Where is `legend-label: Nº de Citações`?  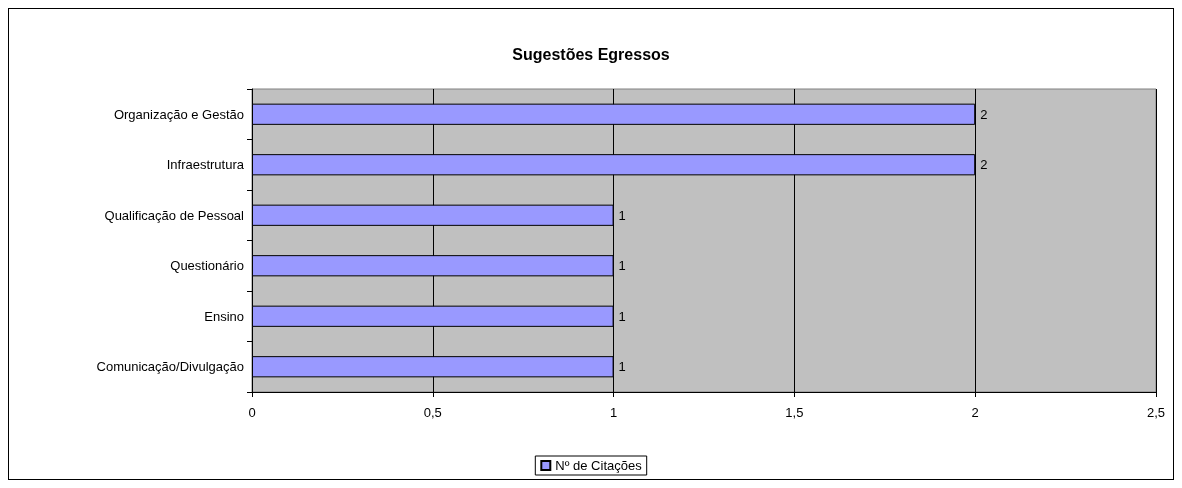
legend-label: Nº de Citações is located at coordinates (599, 465).